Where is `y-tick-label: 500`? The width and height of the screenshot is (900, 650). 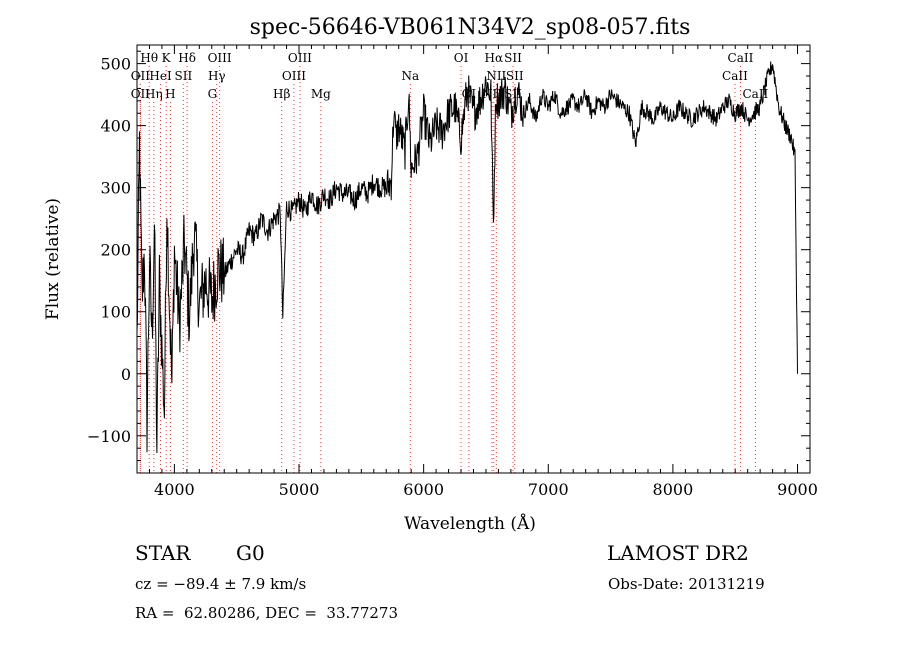 y-tick-label: 500 is located at coordinates (115, 64).